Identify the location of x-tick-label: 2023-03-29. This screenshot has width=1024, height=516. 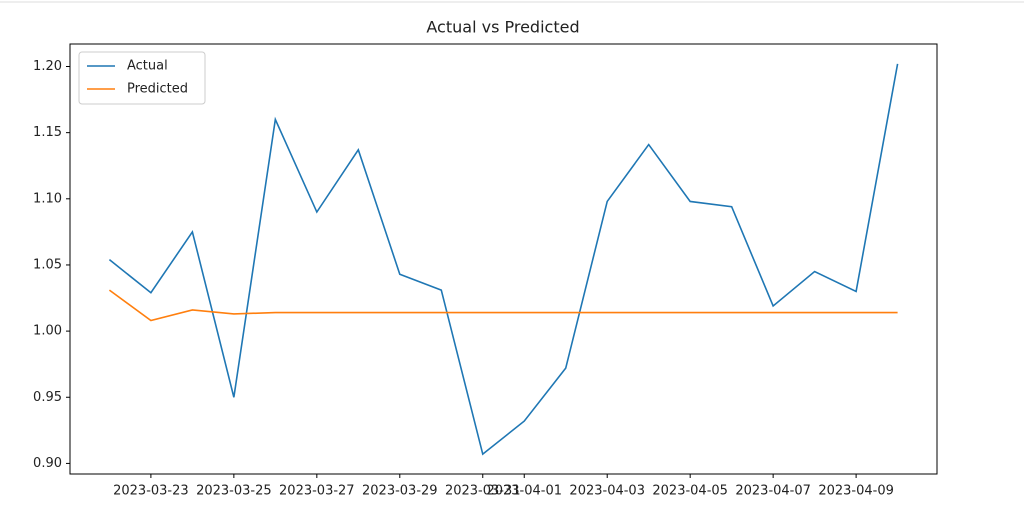
(400, 491).